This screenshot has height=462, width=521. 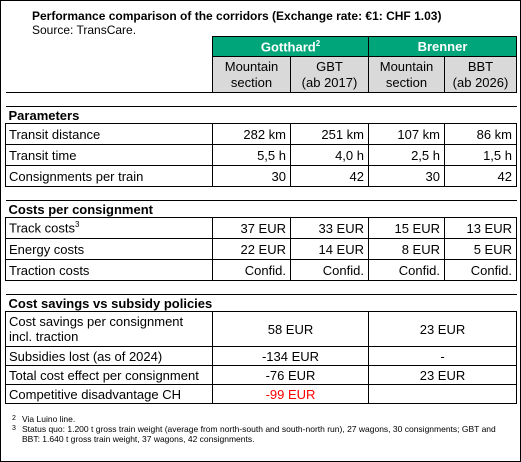 I want to click on value-cell: -99 EUR, so click(x=290, y=394).